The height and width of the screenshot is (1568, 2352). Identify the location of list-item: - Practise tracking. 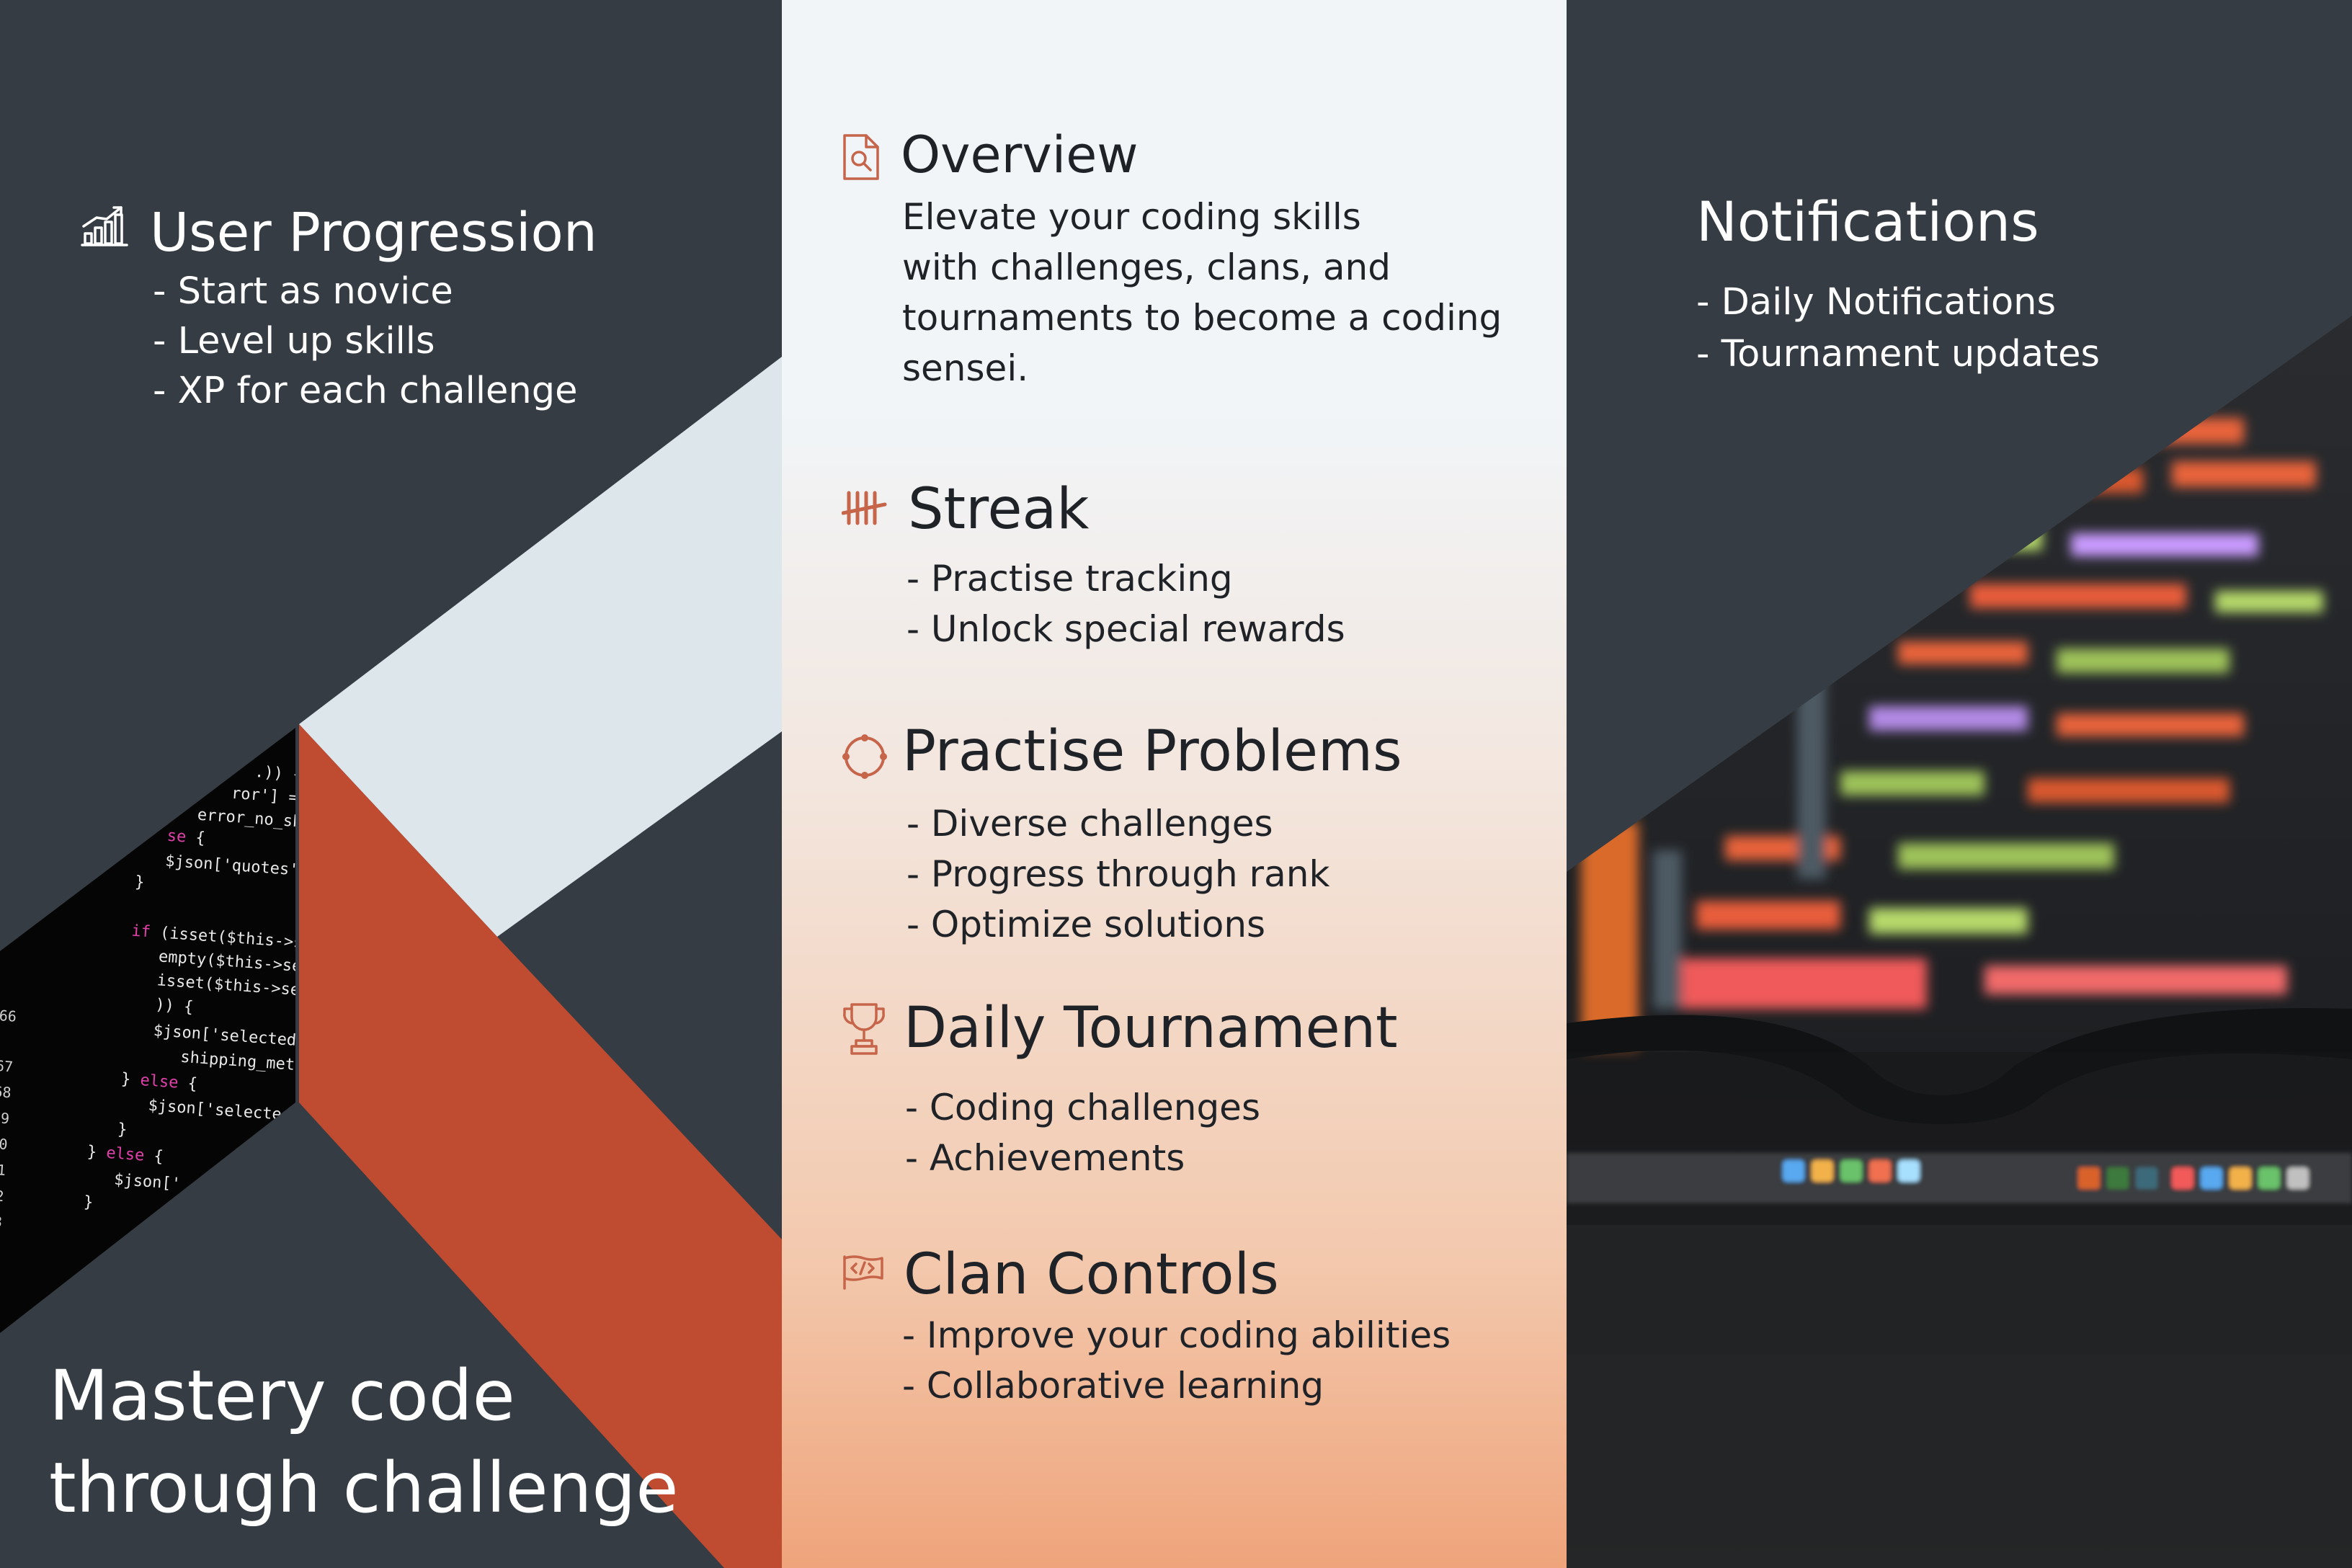
(1069, 579).